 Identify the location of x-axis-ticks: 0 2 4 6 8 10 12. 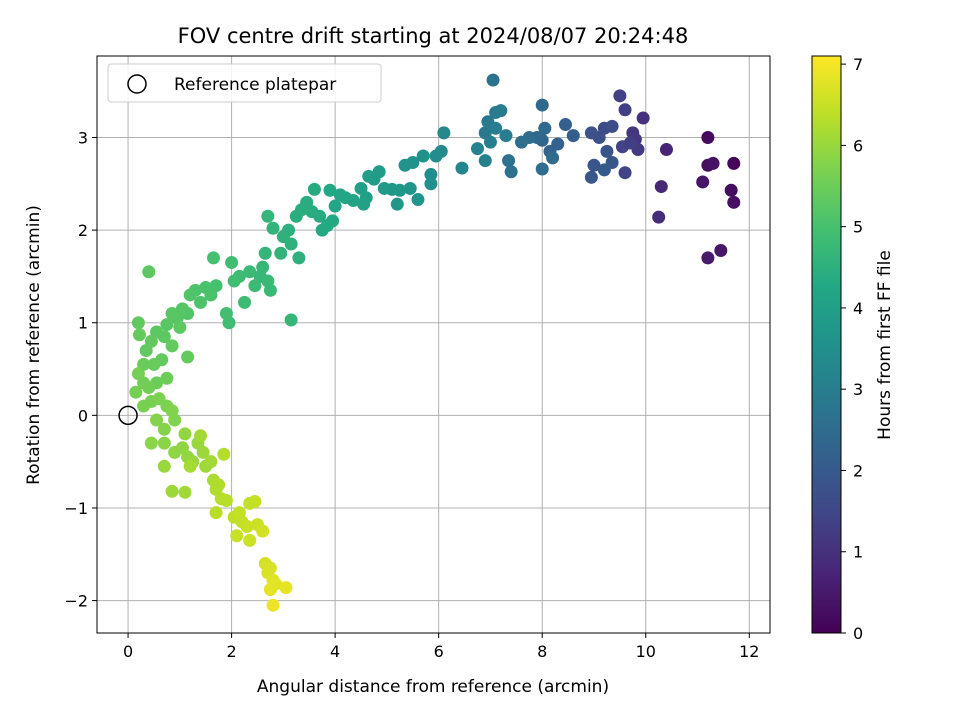
(441, 647).